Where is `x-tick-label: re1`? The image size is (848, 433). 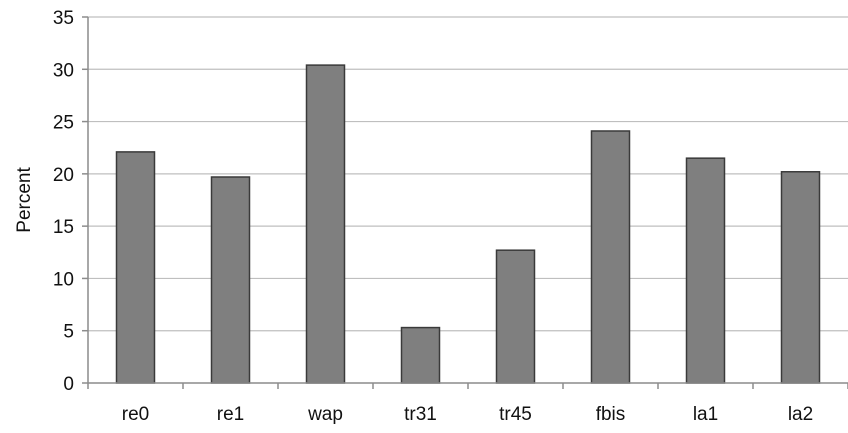 x-tick-label: re1 is located at coordinates (230, 414).